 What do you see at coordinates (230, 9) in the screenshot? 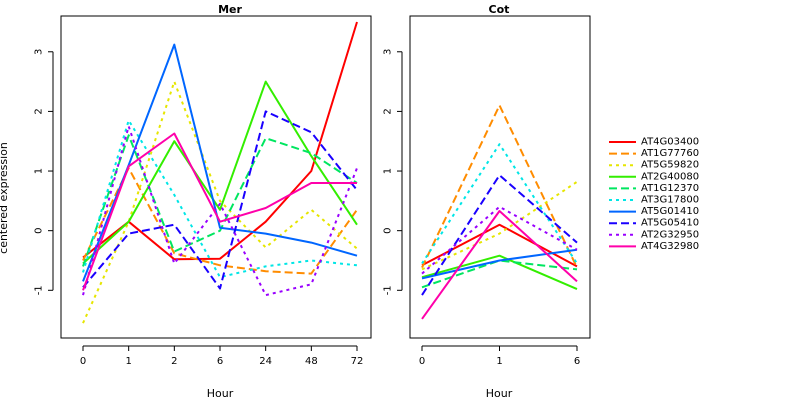
I see `panel-title: Mer` at bounding box center [230, 9].